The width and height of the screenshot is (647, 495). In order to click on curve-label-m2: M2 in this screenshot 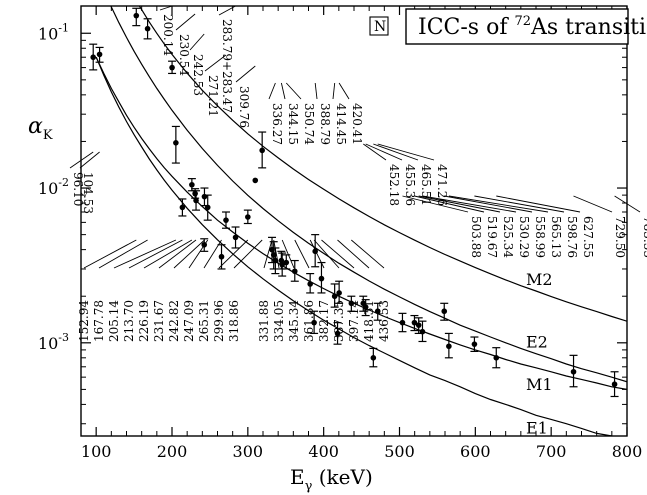, I will do `click(539, 279)`.